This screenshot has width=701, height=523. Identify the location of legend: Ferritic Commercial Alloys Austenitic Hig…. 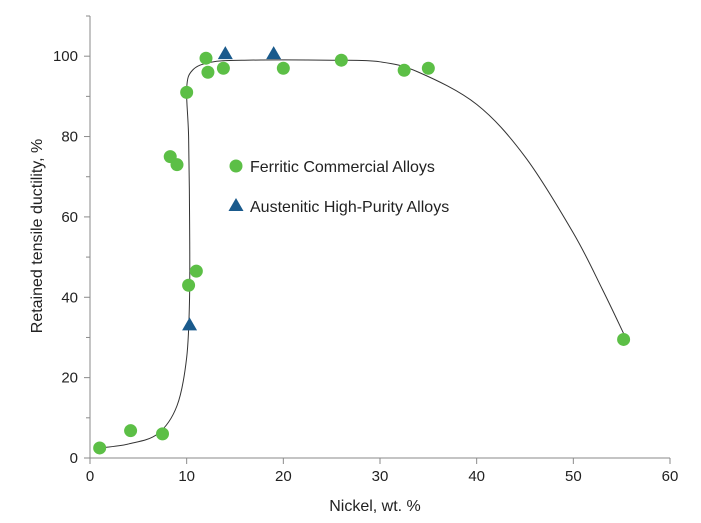
(338, 187).